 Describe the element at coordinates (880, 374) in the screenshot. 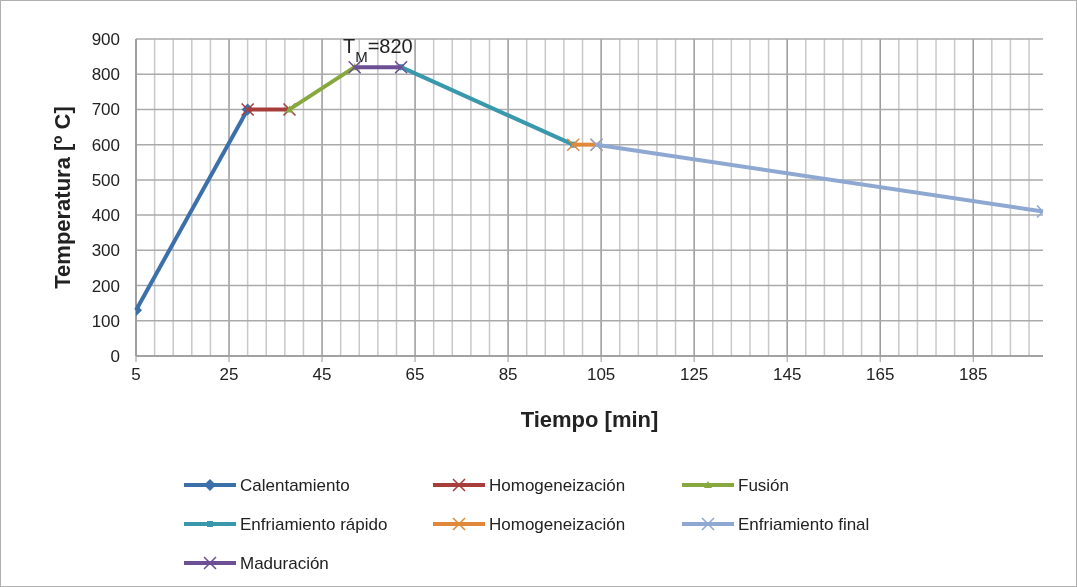

I see `x-tick-label: 165` at that location.